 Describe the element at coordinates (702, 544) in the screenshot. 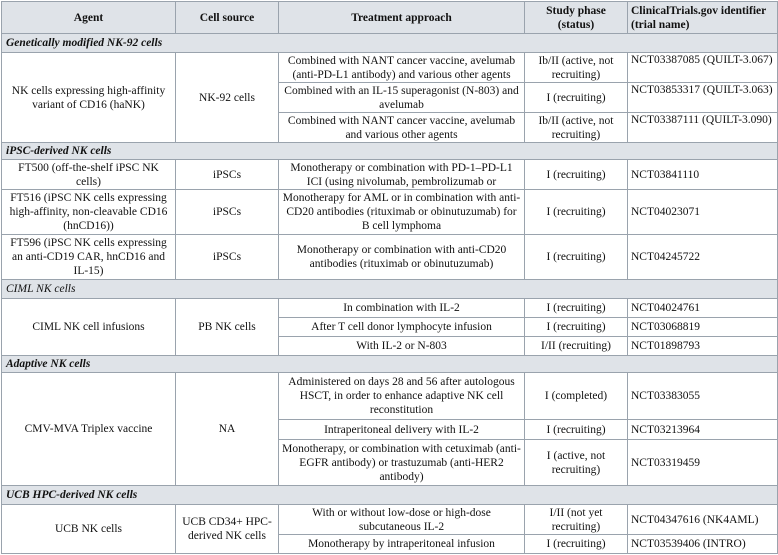

I see `identifier-cell: NCT03539406 (INTRO)` at that location.